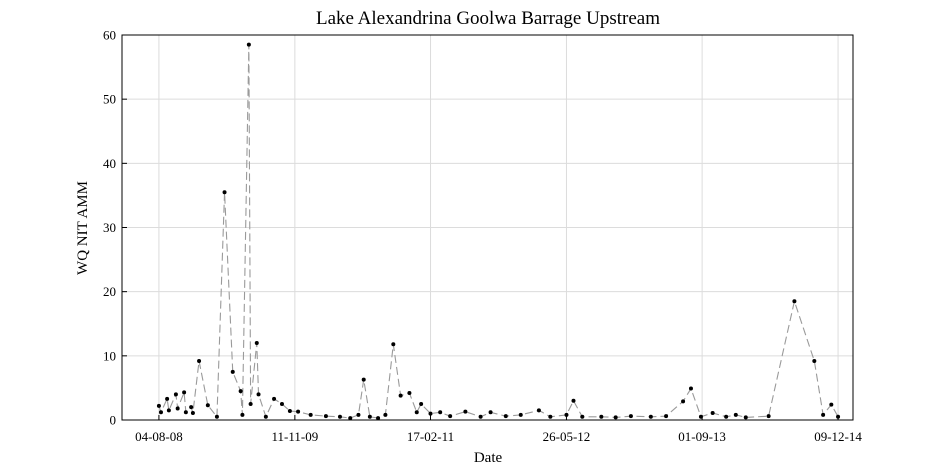 The width and height of the screenshot is (945, 472). I want to click on y-tick-label: 40, so click(109, 163).